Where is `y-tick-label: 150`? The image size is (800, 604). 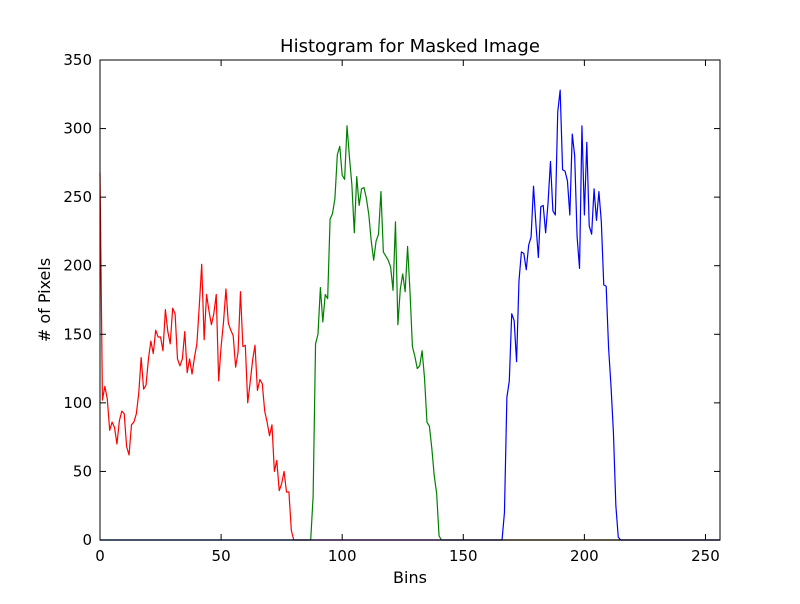 y-tick-label: 150 is located at coordinates (77, 334).